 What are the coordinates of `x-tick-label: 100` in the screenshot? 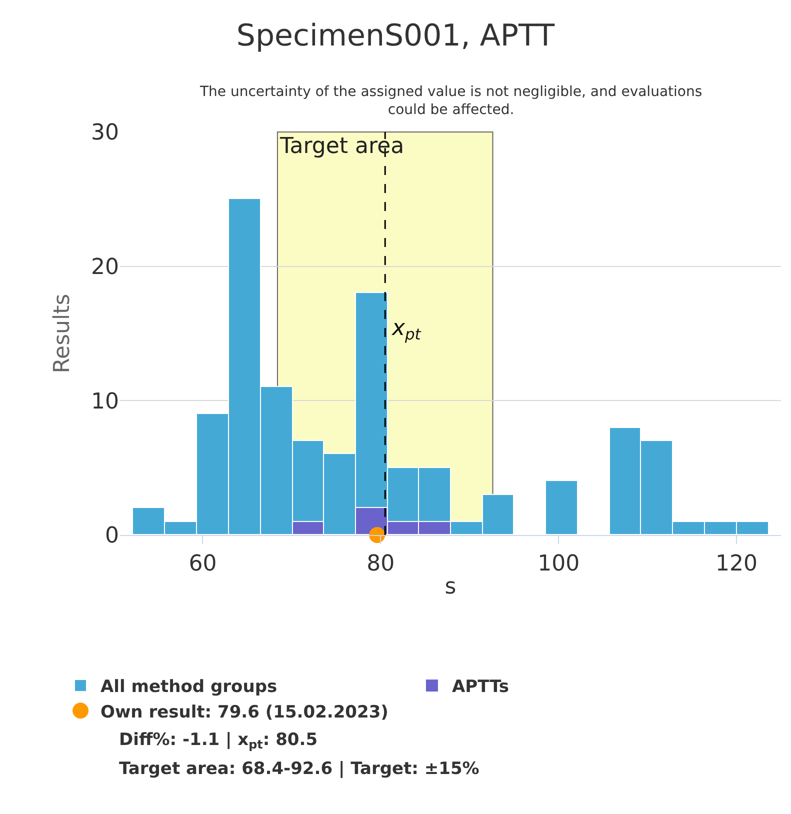 It's located at (559, 563).